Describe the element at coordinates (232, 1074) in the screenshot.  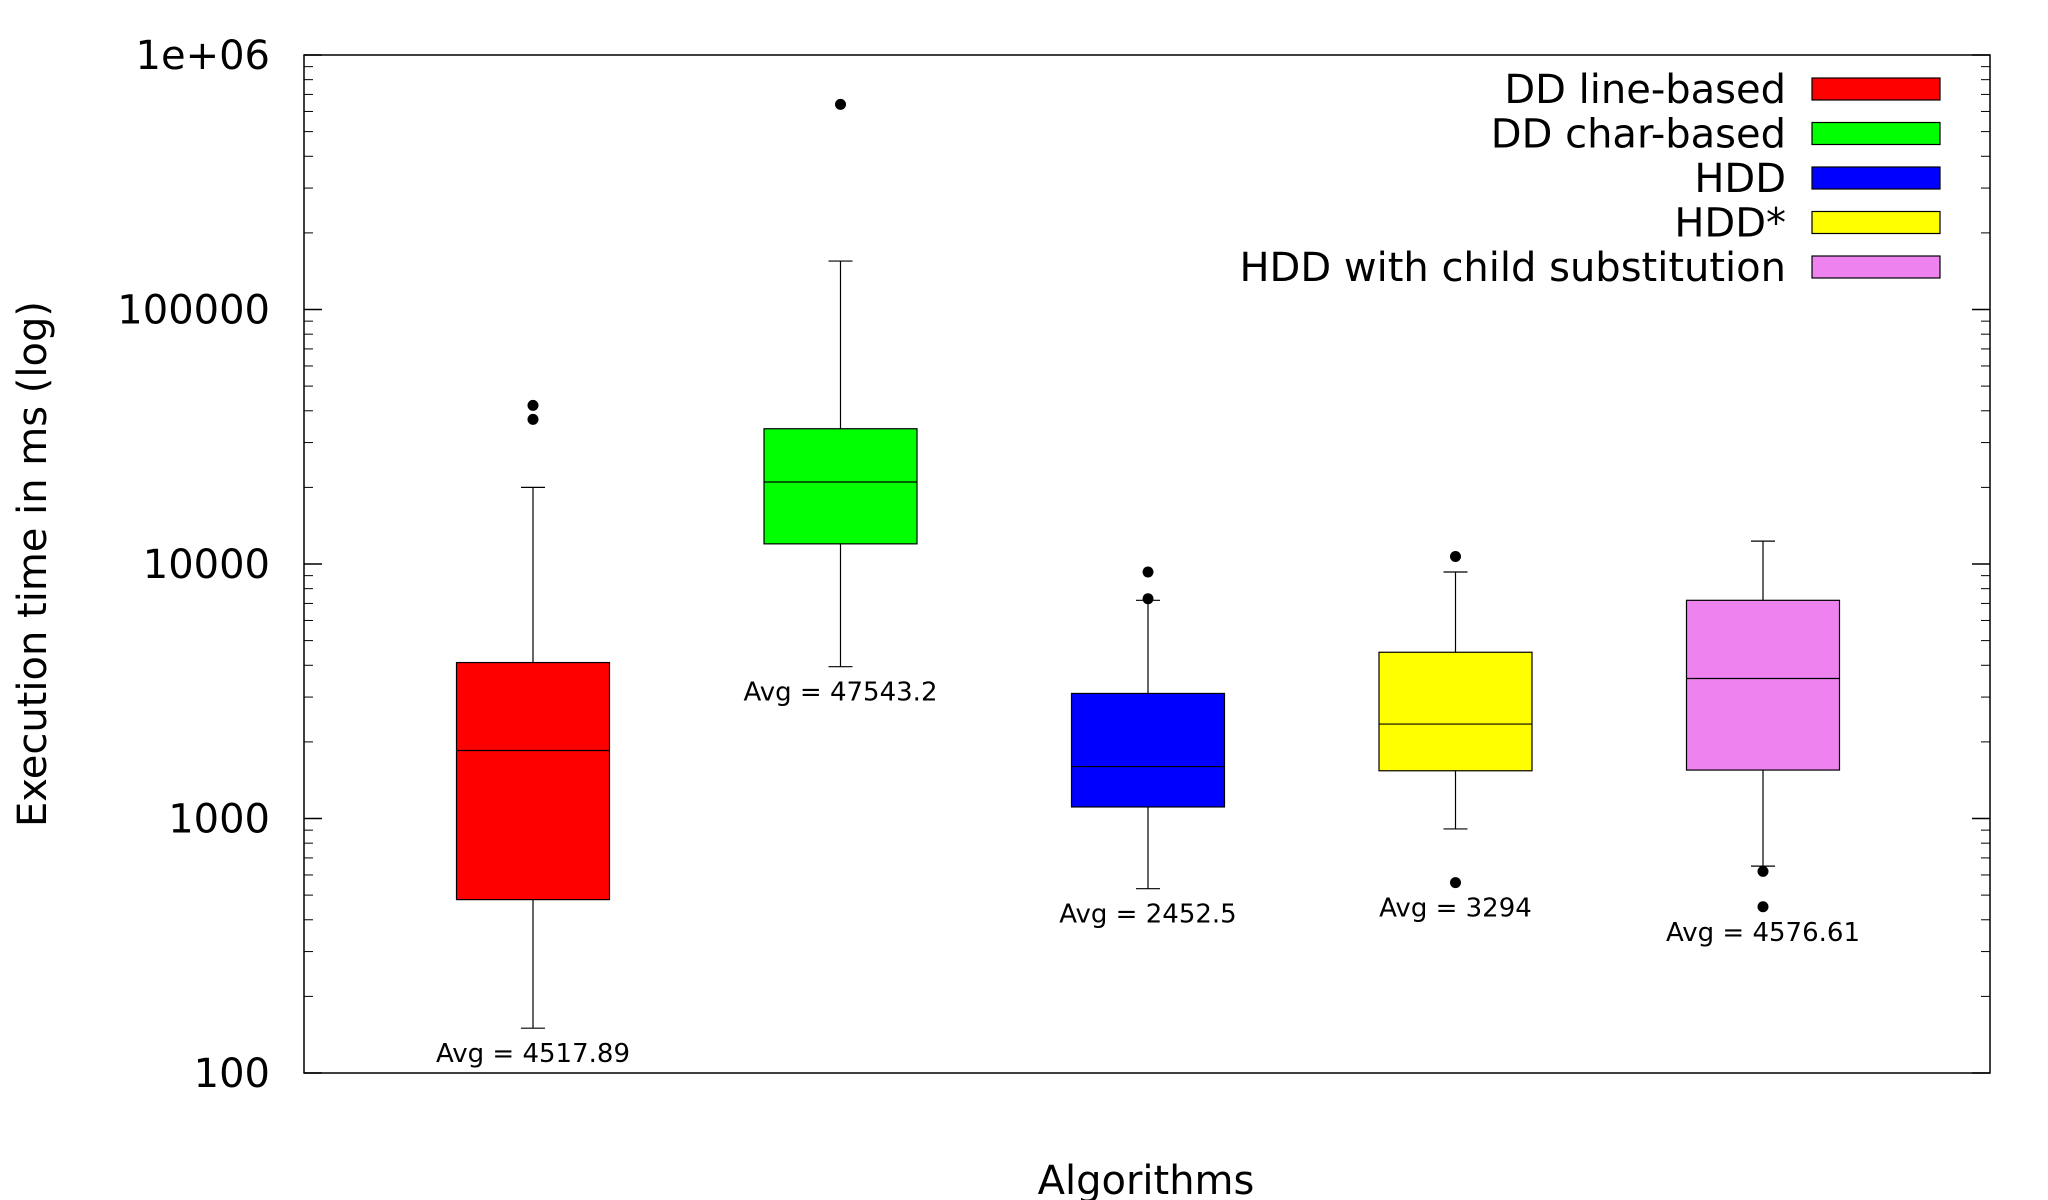
I see `y-tick-label: 100` at that location.